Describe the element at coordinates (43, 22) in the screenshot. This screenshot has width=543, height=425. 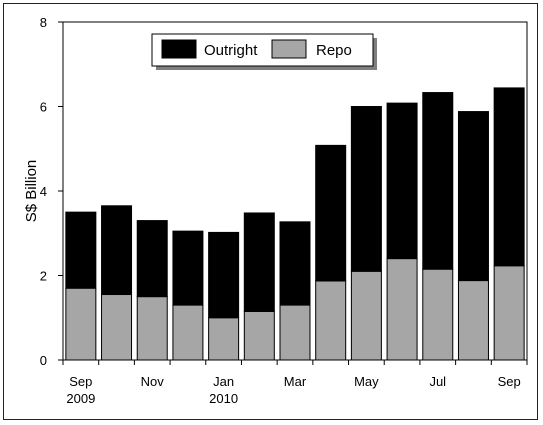
I see `y-tick-label-8: 8` at that location.